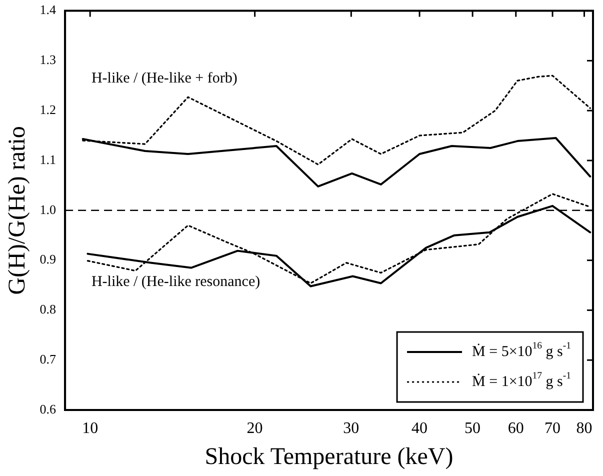 Image resolution: width=603 pixels, height=476 pixels. What do you see at coordinates (48, 10) in the screenshot?
I see `y-tick-label: 1.4` at bounding box center [48, 10].